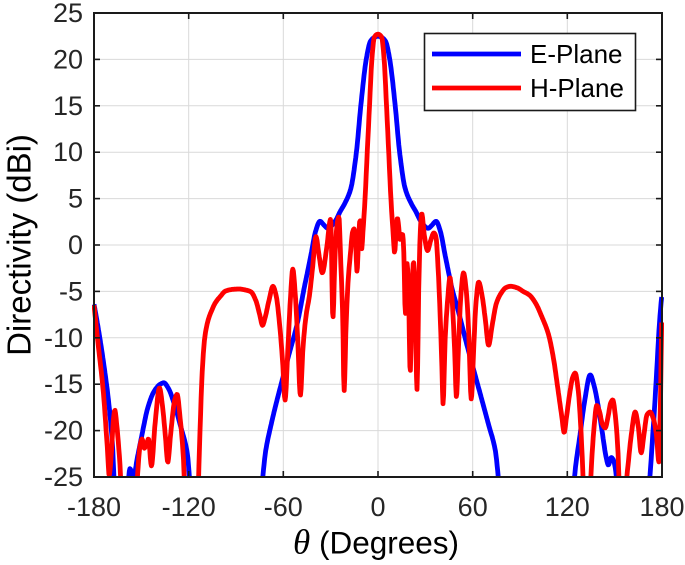 Image resolution: width=685 pixels, height=565 pixels. Describe the element at coordinates (661, 507) in the screenshot. I see `svg-text: 180` at that location.